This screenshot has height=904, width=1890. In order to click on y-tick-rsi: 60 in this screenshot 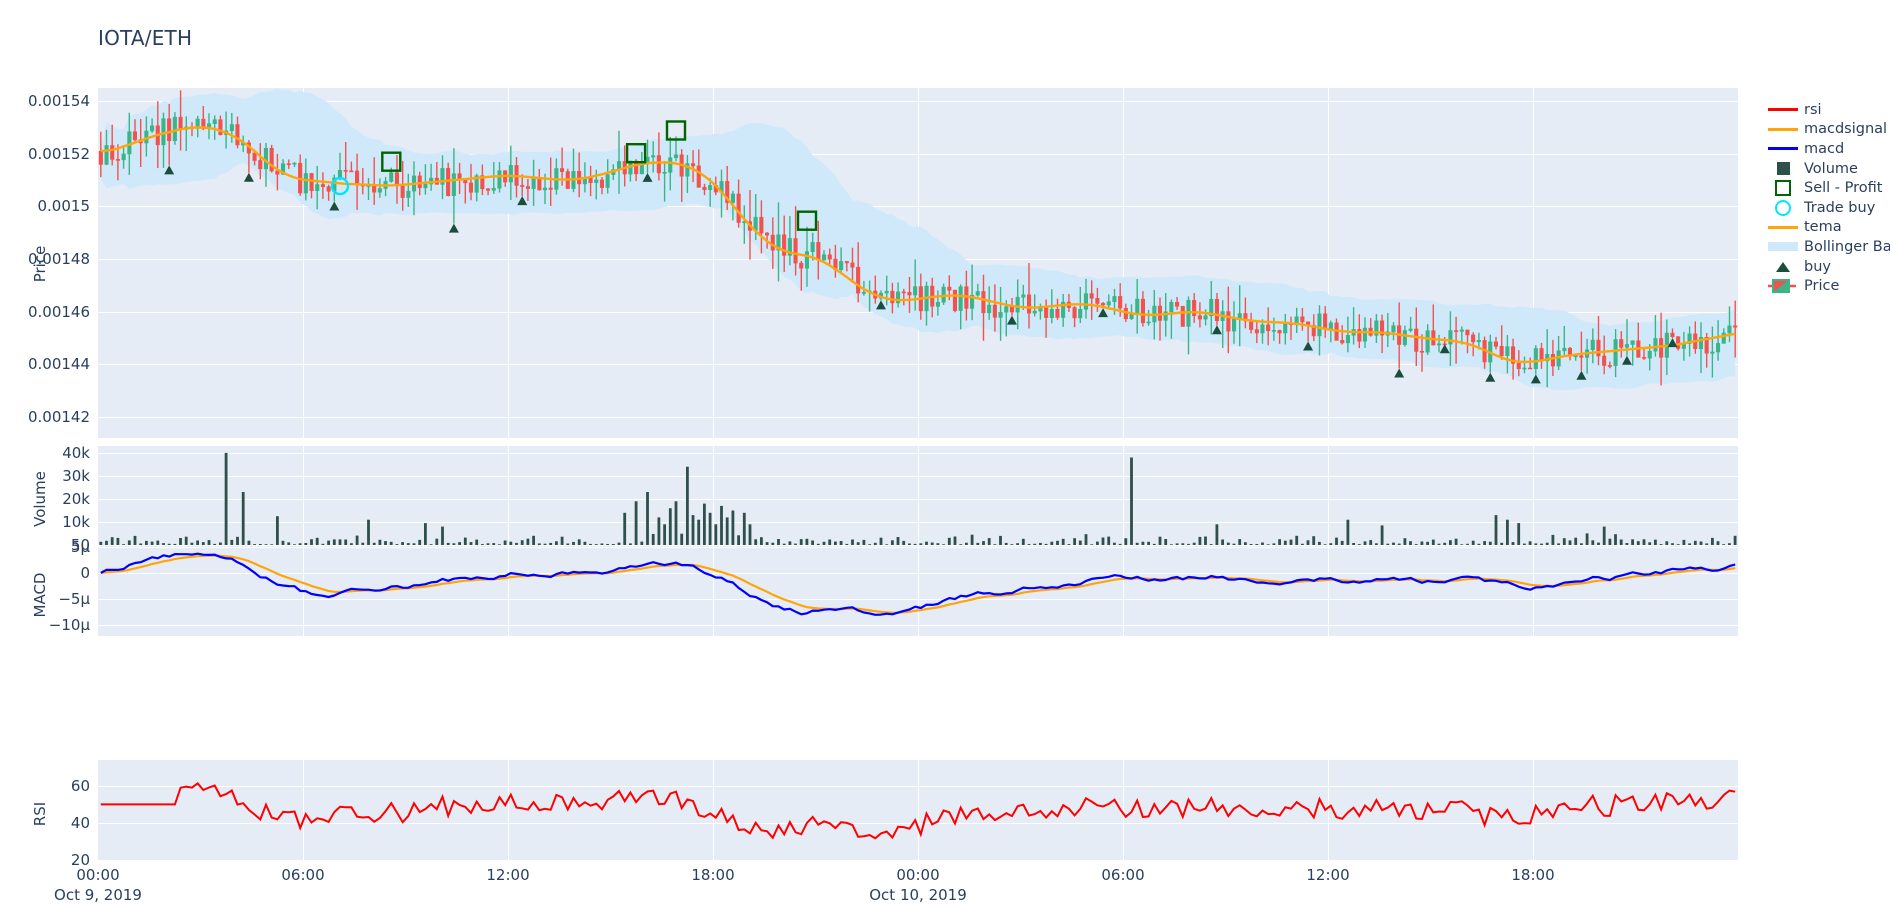, I will do `click(80, 785)`.